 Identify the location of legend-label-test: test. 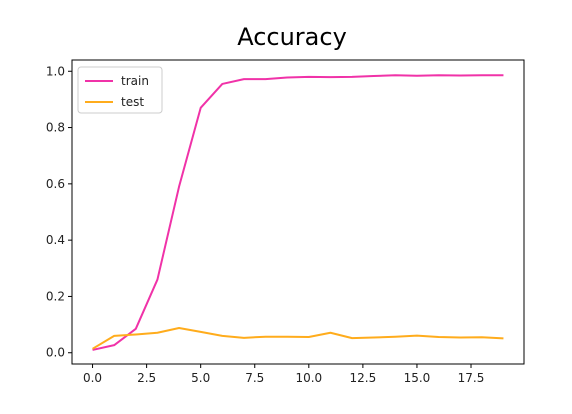
(132, 102).